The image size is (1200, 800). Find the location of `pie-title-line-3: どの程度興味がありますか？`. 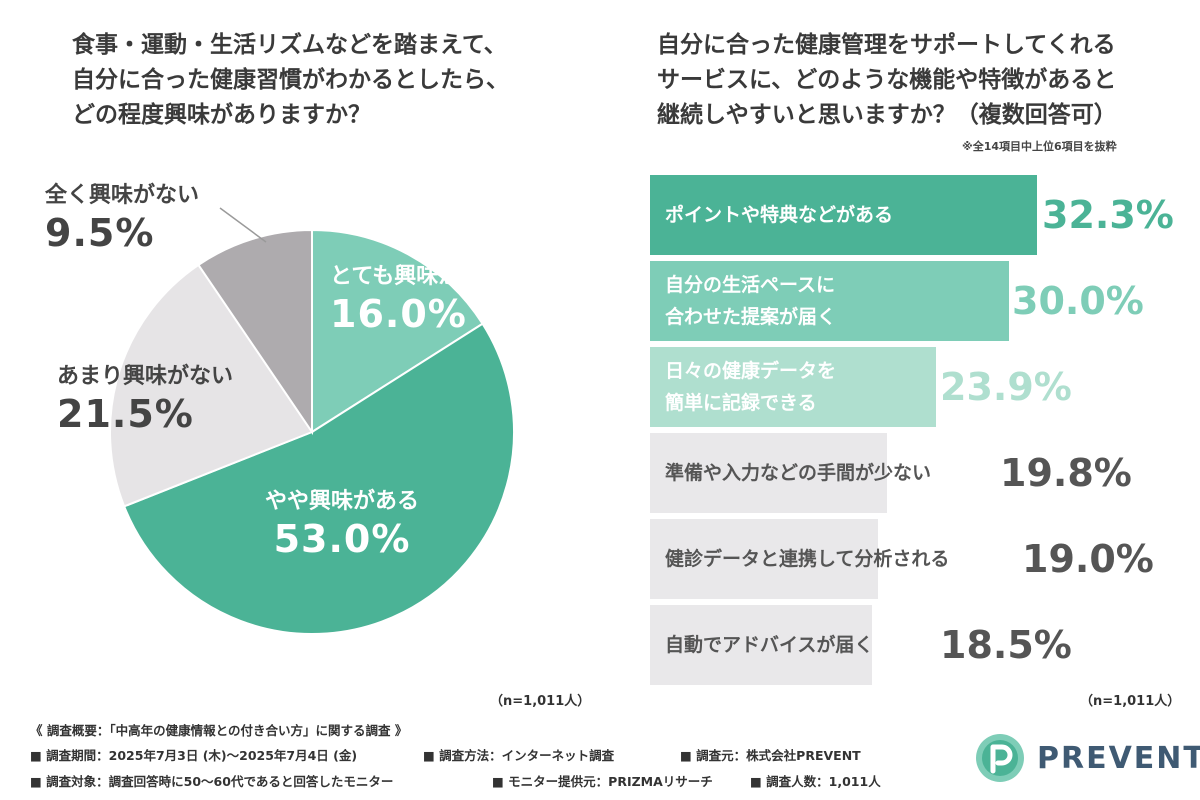

pie-title-line-3: どの程度興味がありますか？ is located at coordinates (221, 115).